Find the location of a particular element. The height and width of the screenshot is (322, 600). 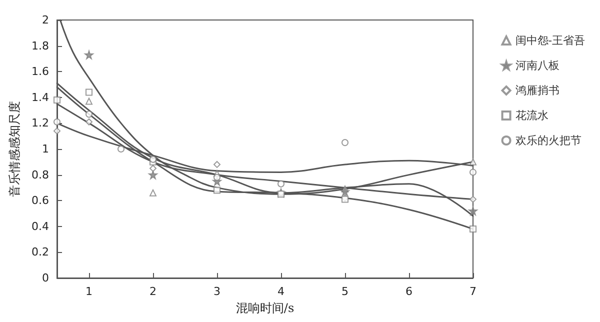

y-tick-label: 0 is located at coordinates (45, 278).